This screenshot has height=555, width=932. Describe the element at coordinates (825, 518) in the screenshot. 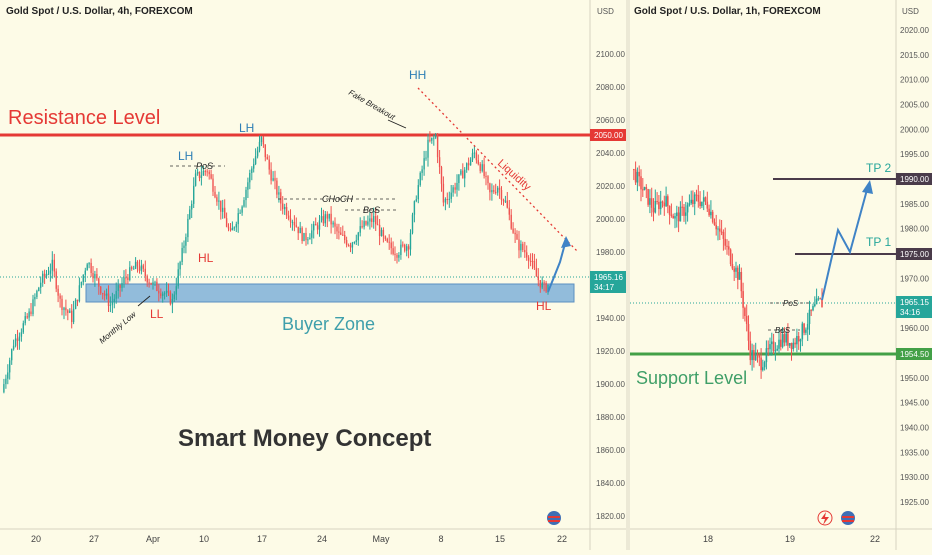

I see `lightning-icon` at that location.